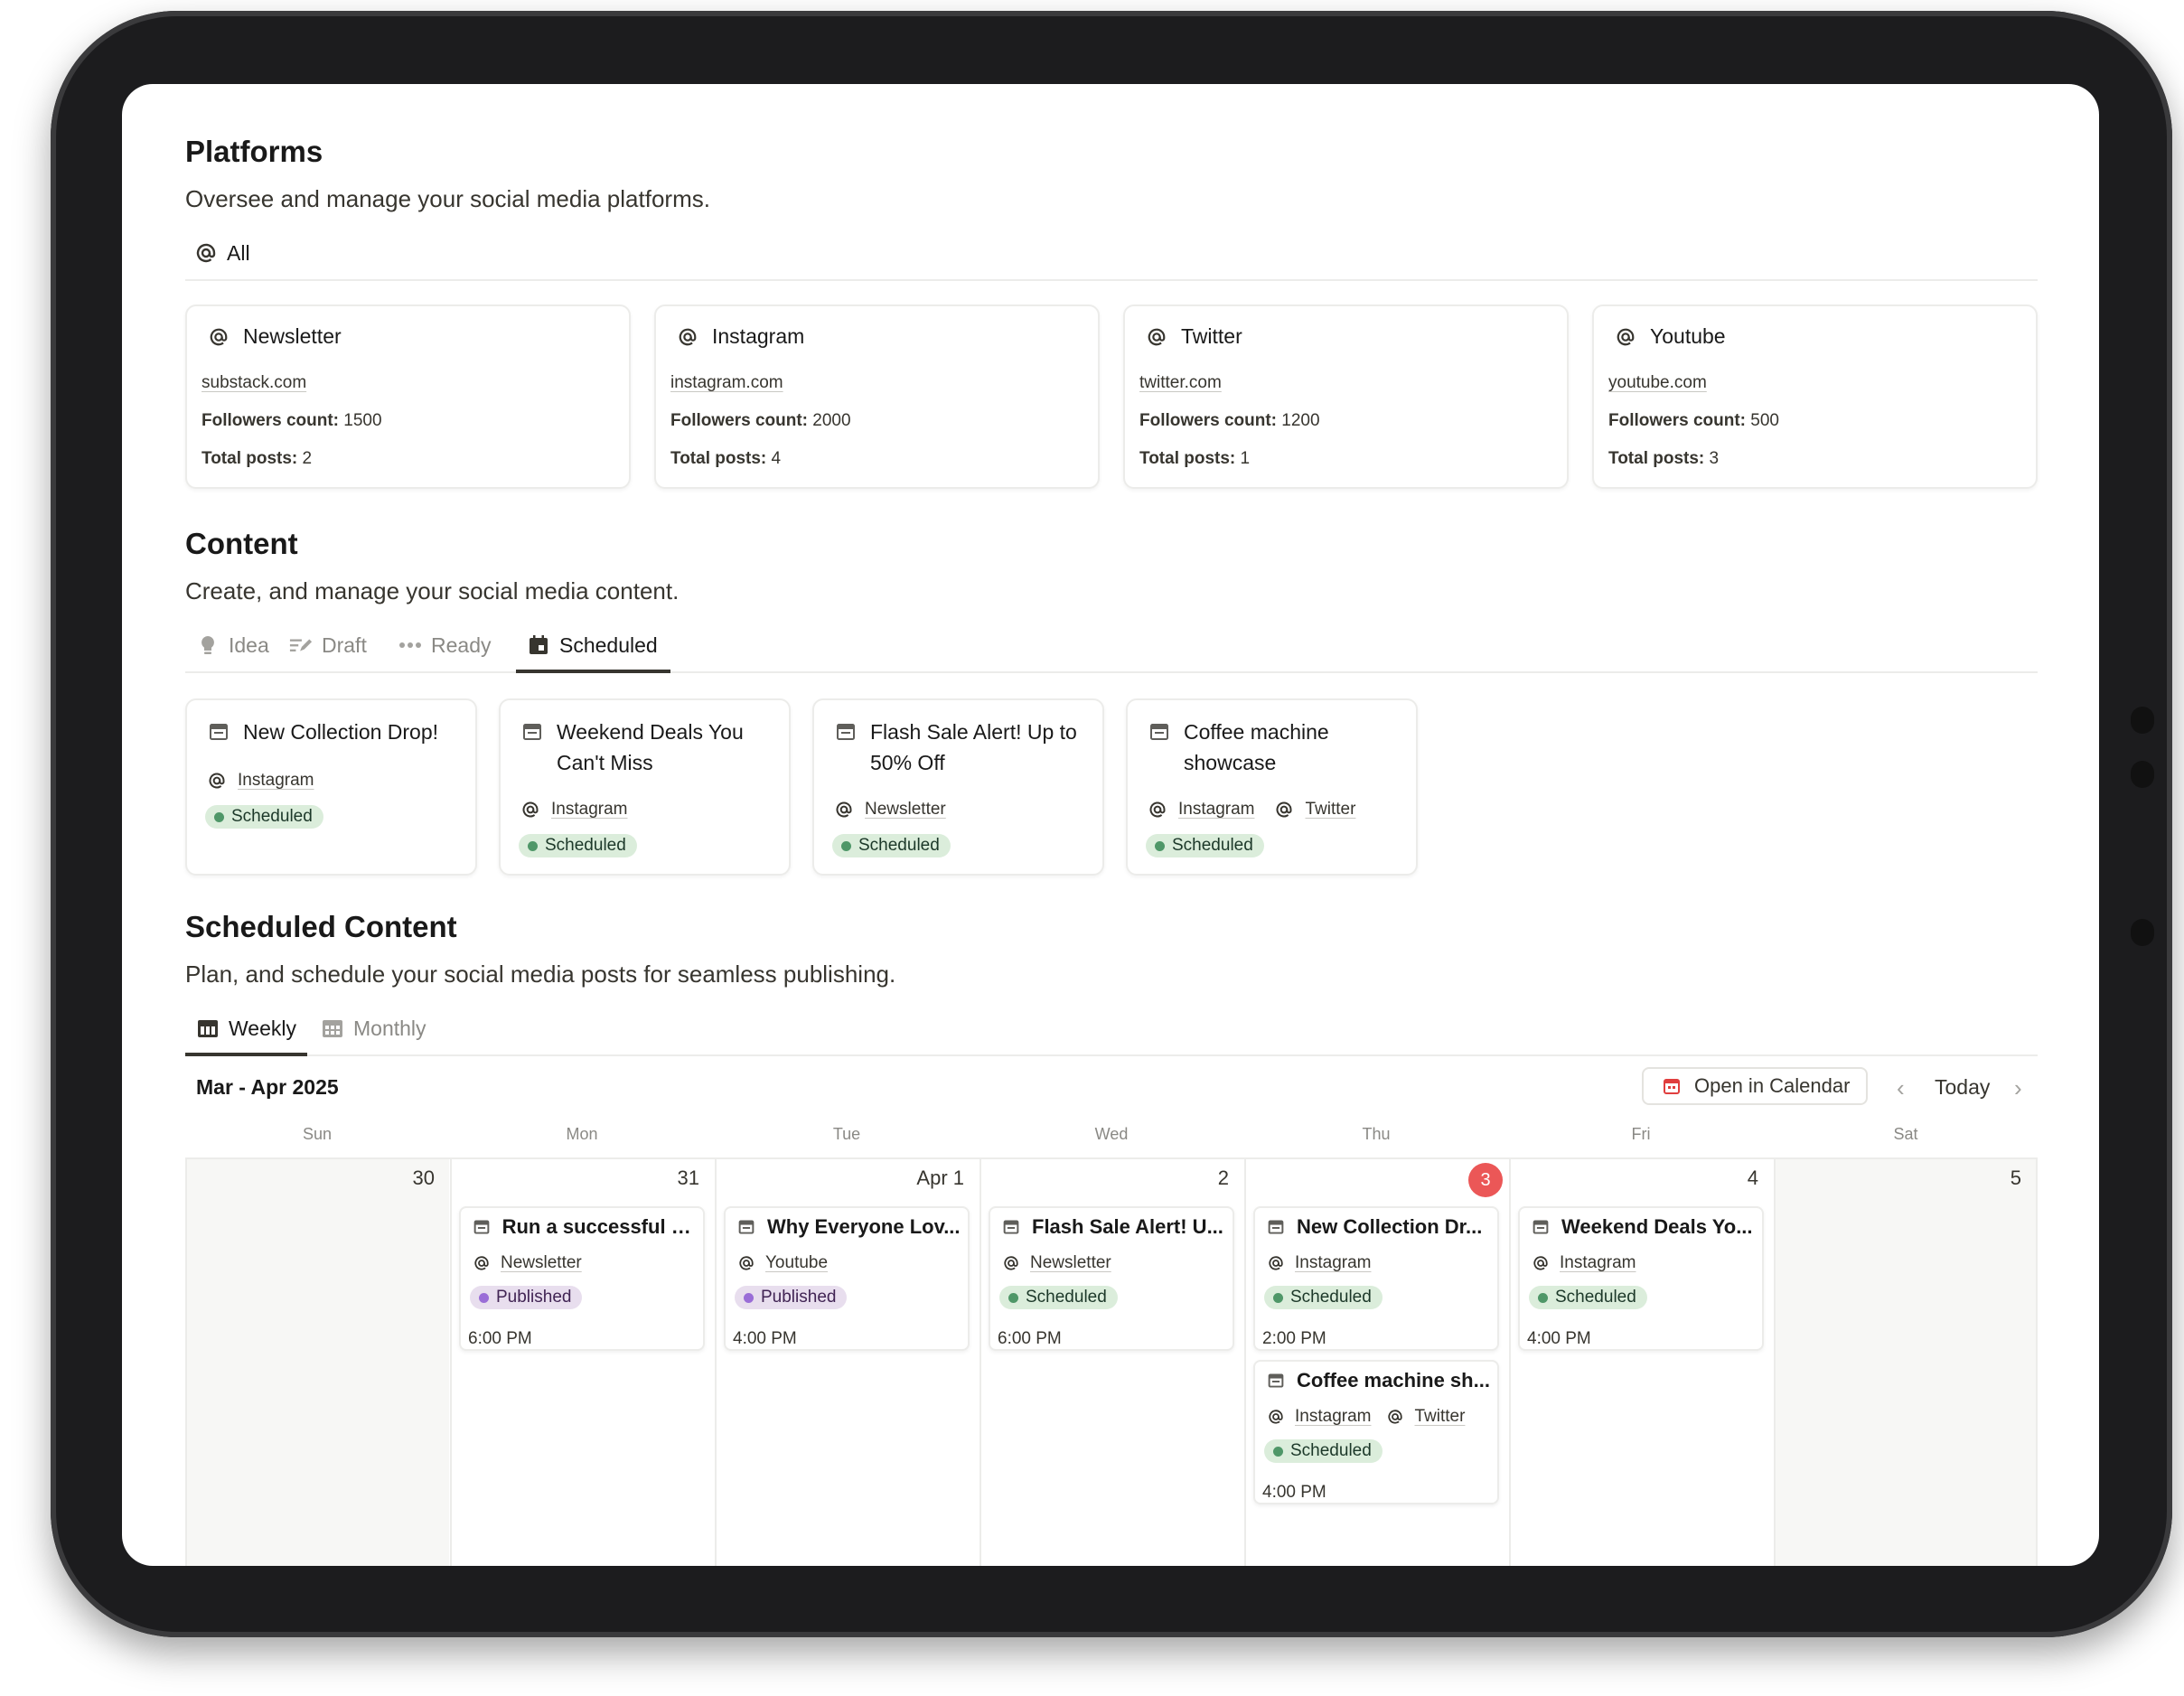 The height and width of the screenshot is (1696, 2184). What do you see at coordinates (255, 382) in the screenshot?
I see `platform-url: substack.com` at bounding box center [255, 382].